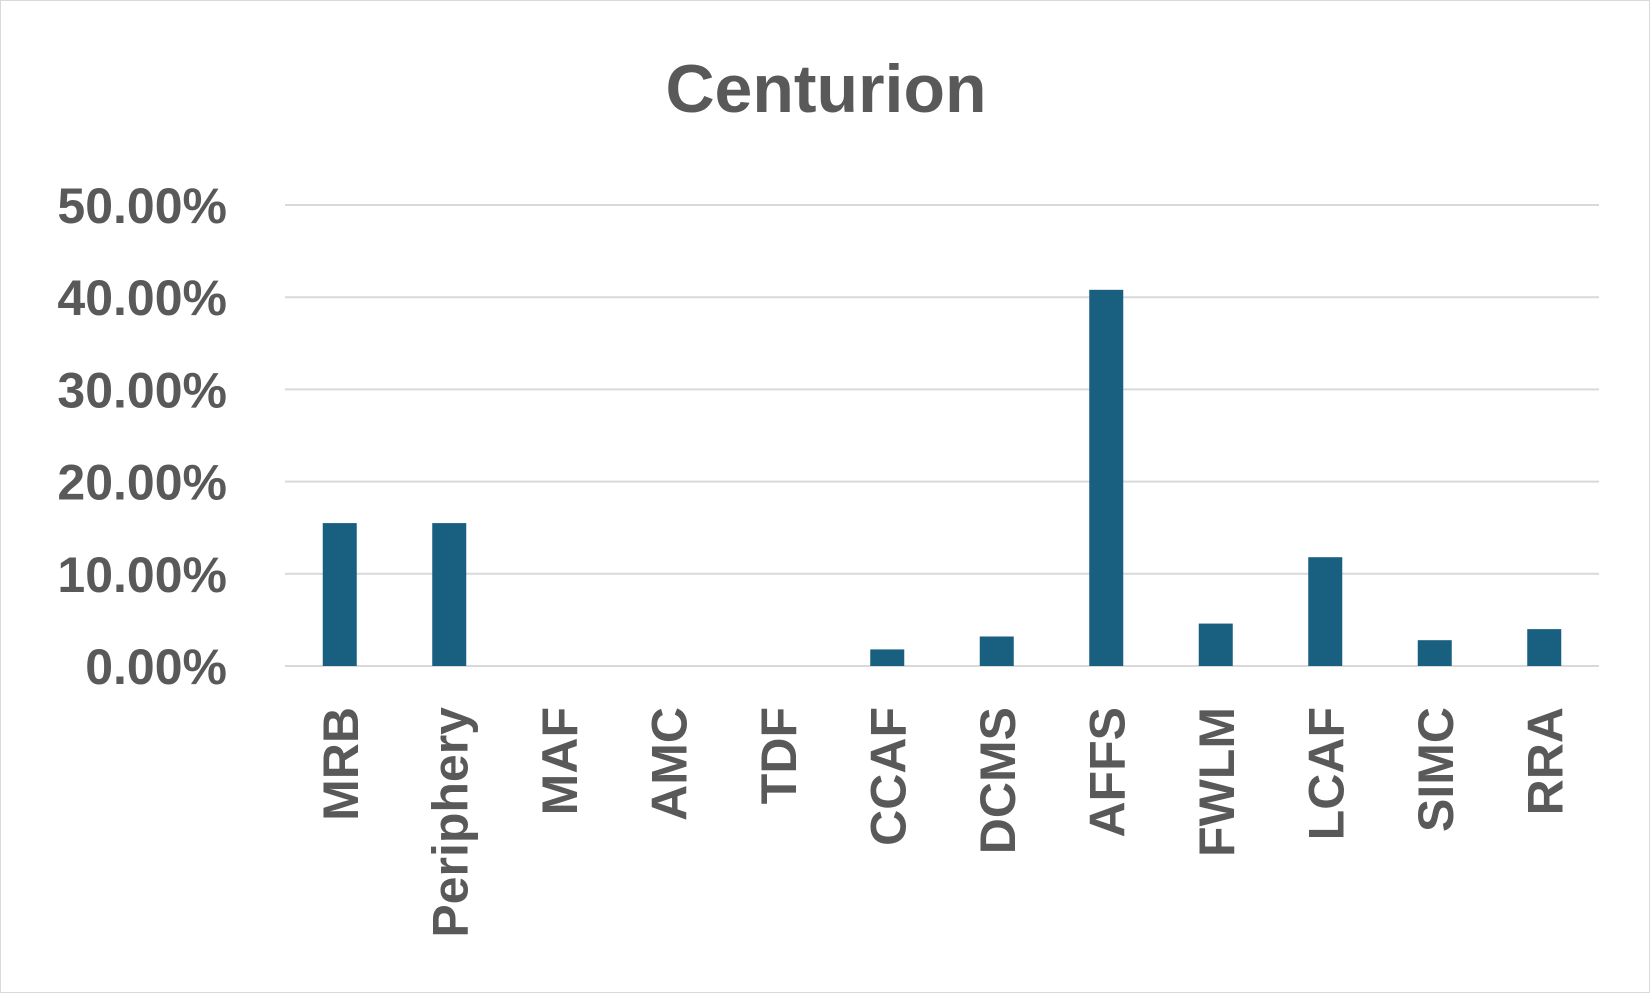  Describe the element at coordinates (450, 822) in the screenshot. I see `x-tick-label: Periphery` at that location.